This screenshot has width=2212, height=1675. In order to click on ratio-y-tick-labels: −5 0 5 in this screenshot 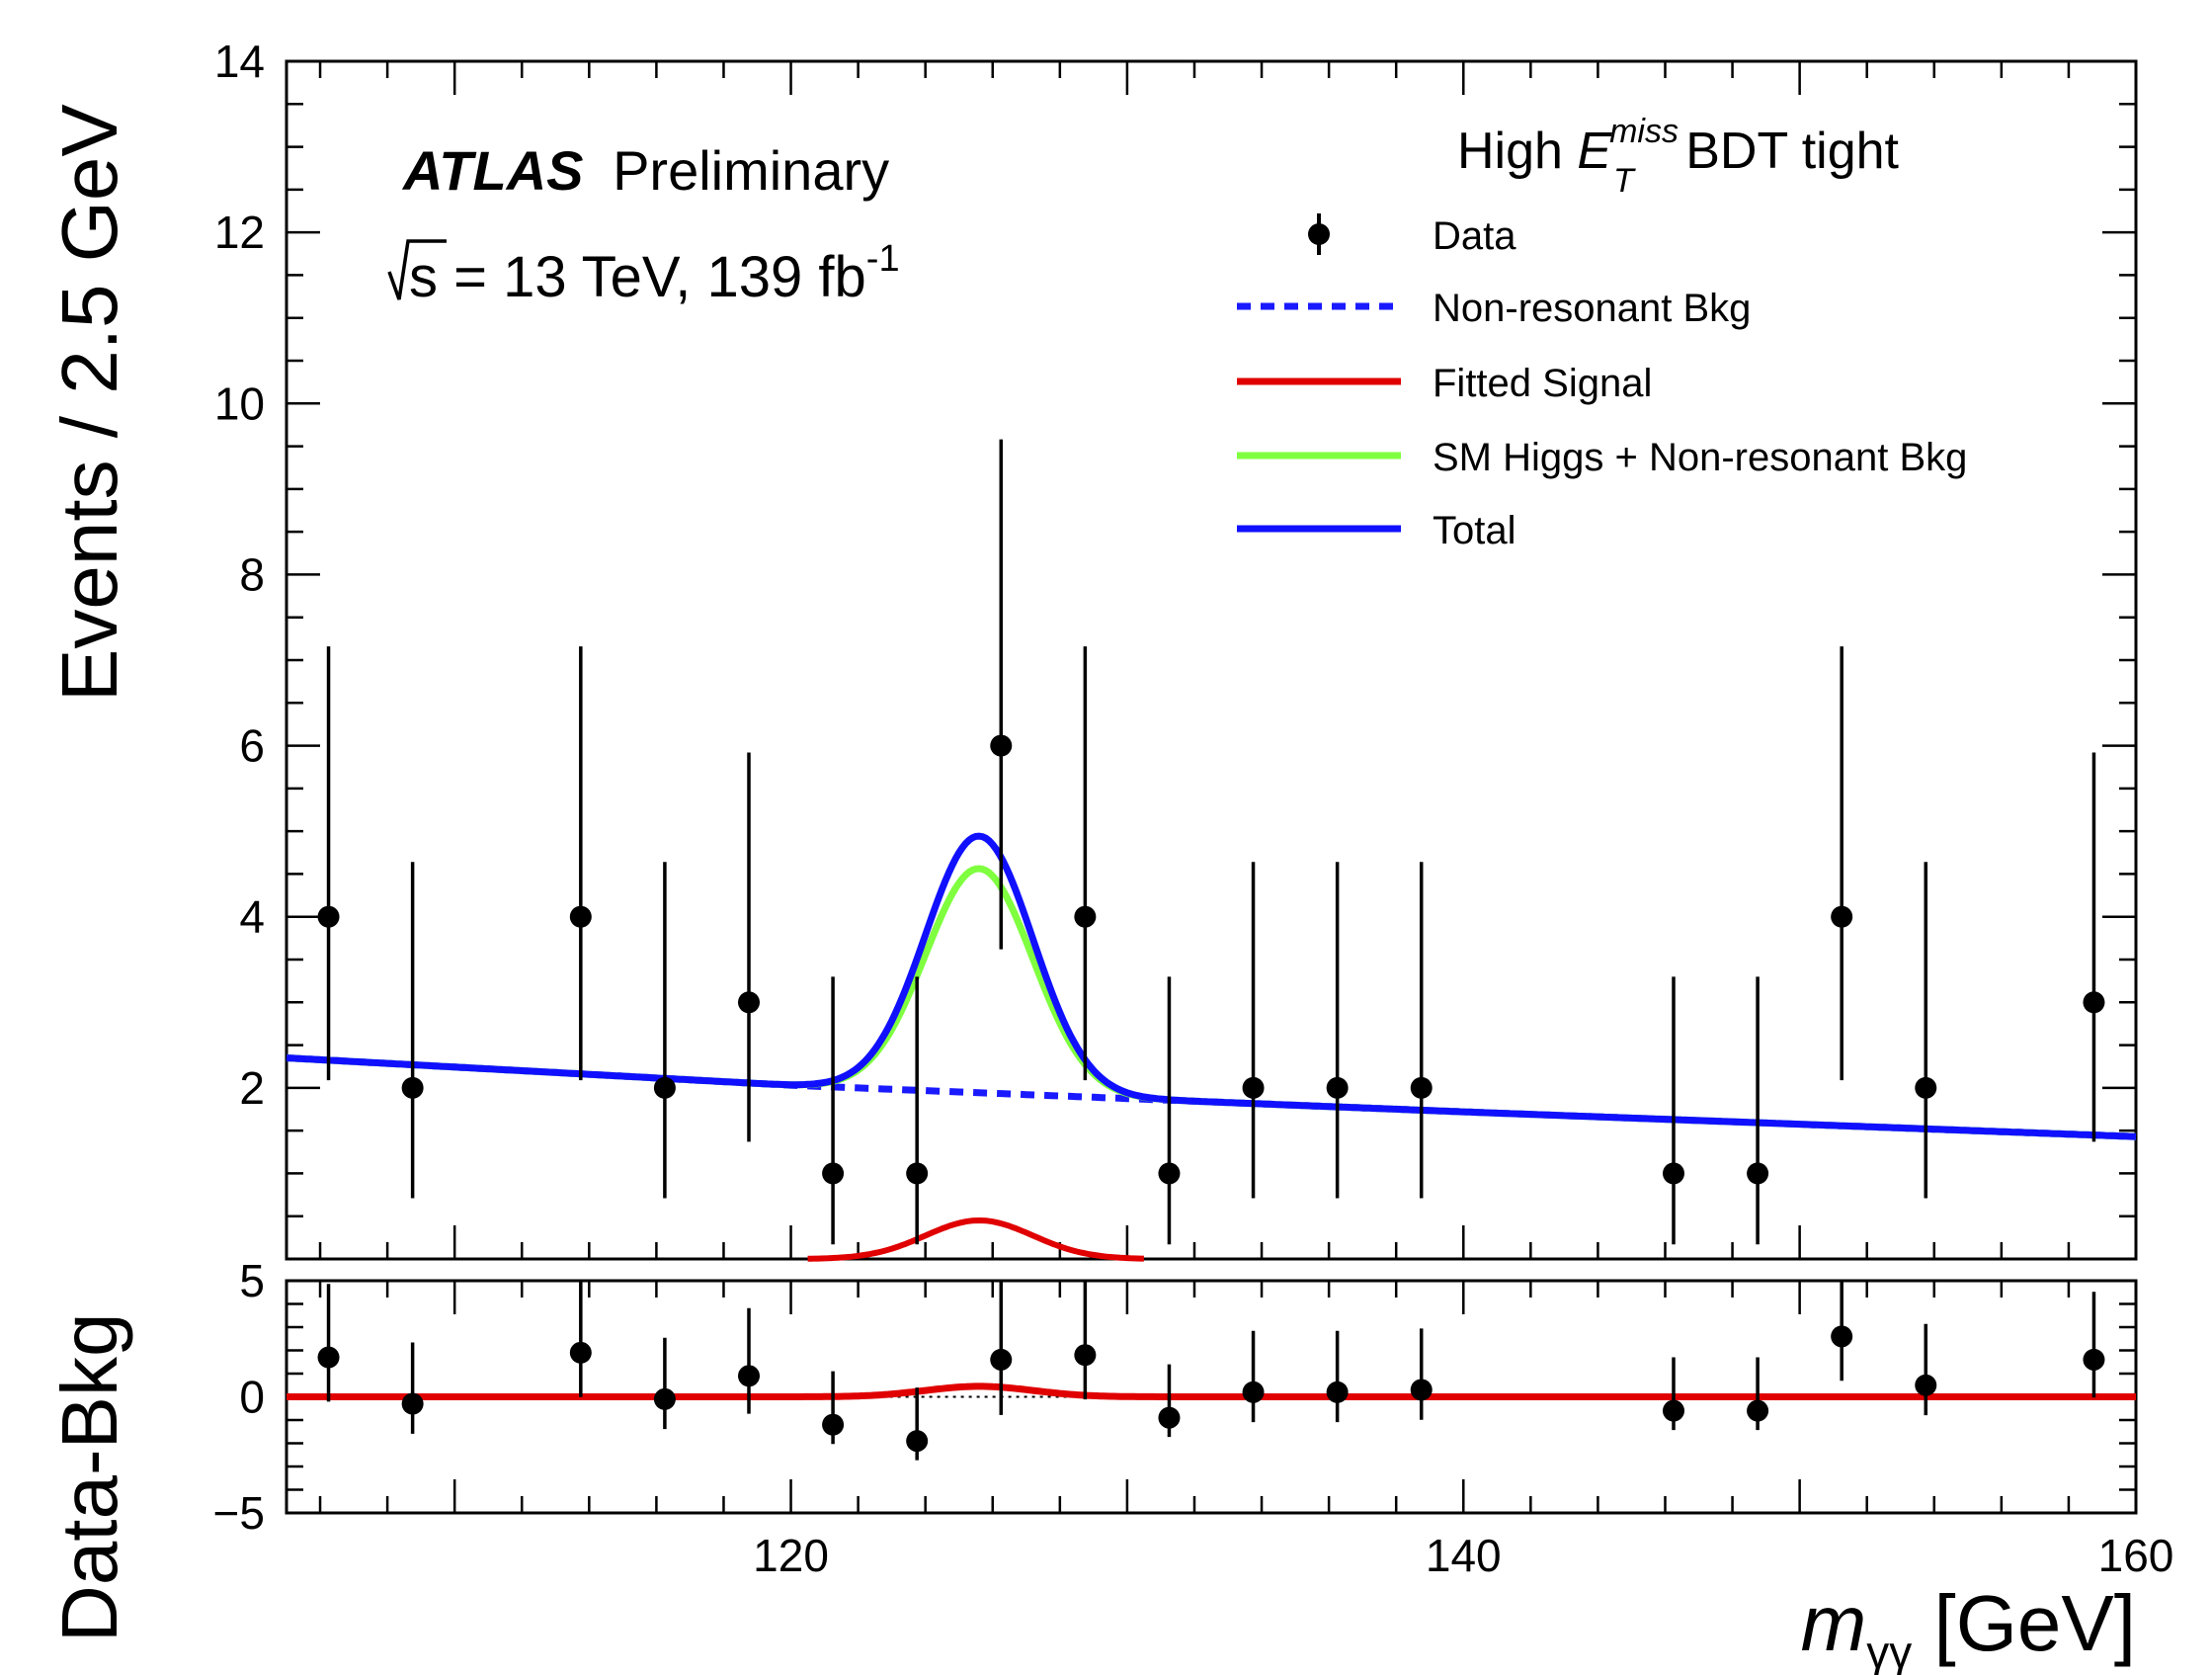, I will do `click(239, 1397)`.